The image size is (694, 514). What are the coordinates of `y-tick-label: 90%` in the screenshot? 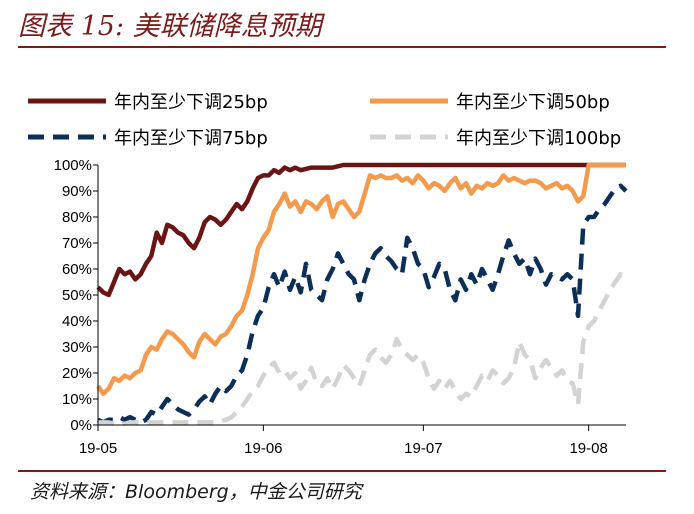 It's located at (77, 191).